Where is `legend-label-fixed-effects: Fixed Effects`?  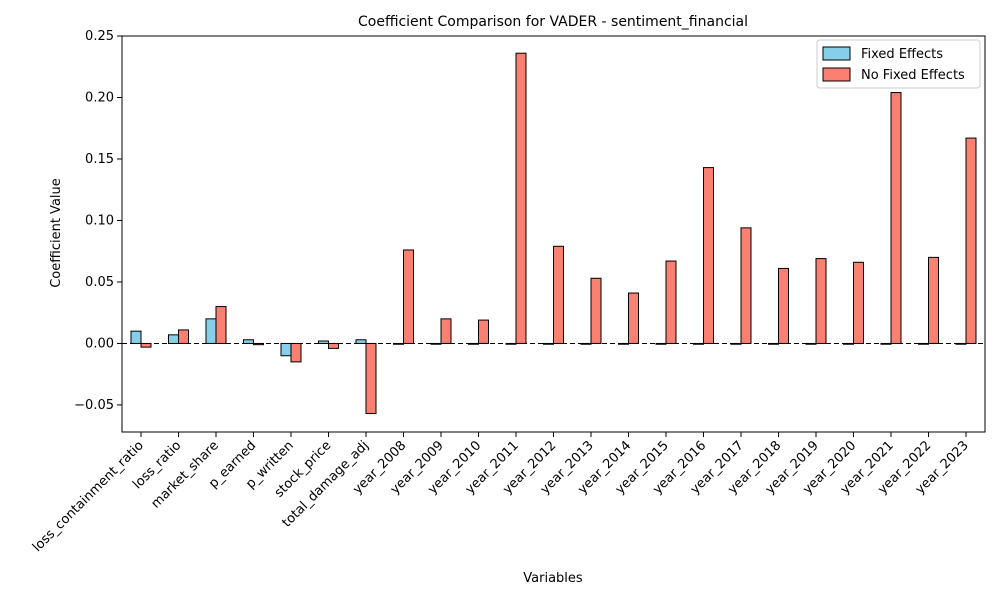
legend-label-fixed-effects: Fixed Effects is located at coordinates (902, 54).